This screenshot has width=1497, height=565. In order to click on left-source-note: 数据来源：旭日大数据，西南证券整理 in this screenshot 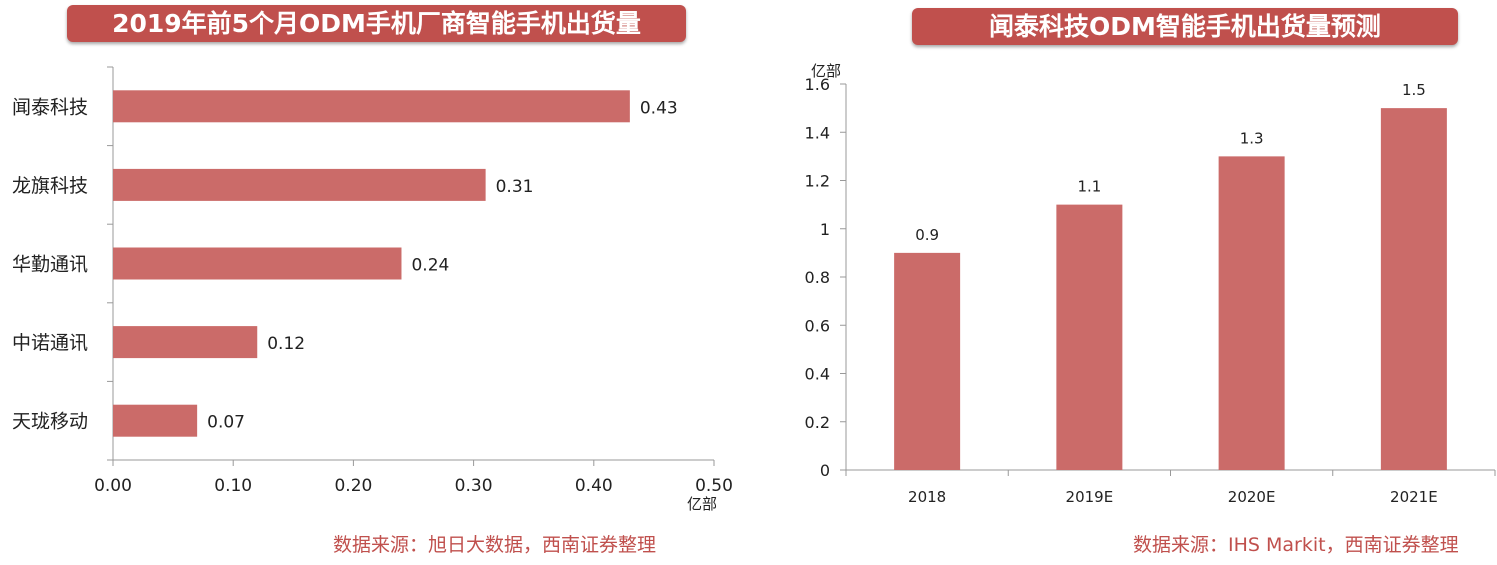, I will do `click(495, 545)`.